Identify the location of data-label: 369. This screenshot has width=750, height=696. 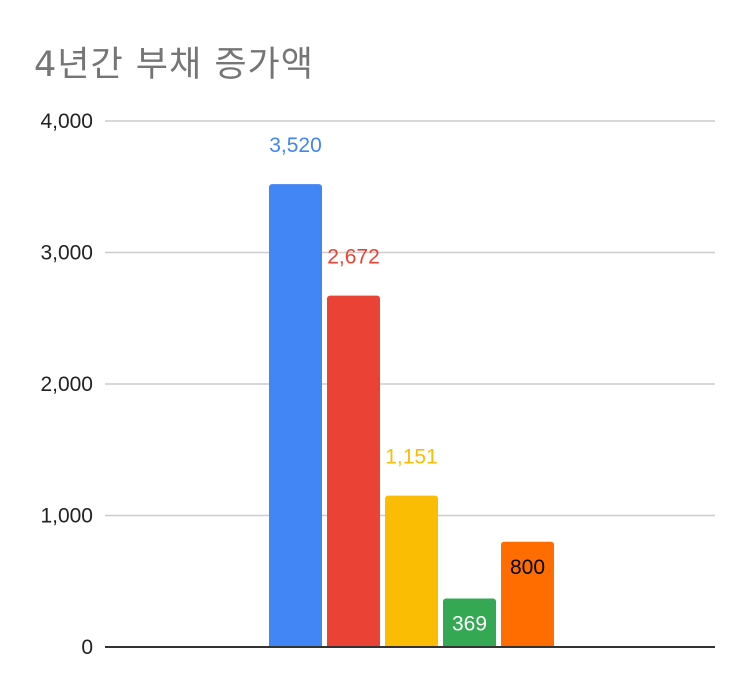
(469, 623).